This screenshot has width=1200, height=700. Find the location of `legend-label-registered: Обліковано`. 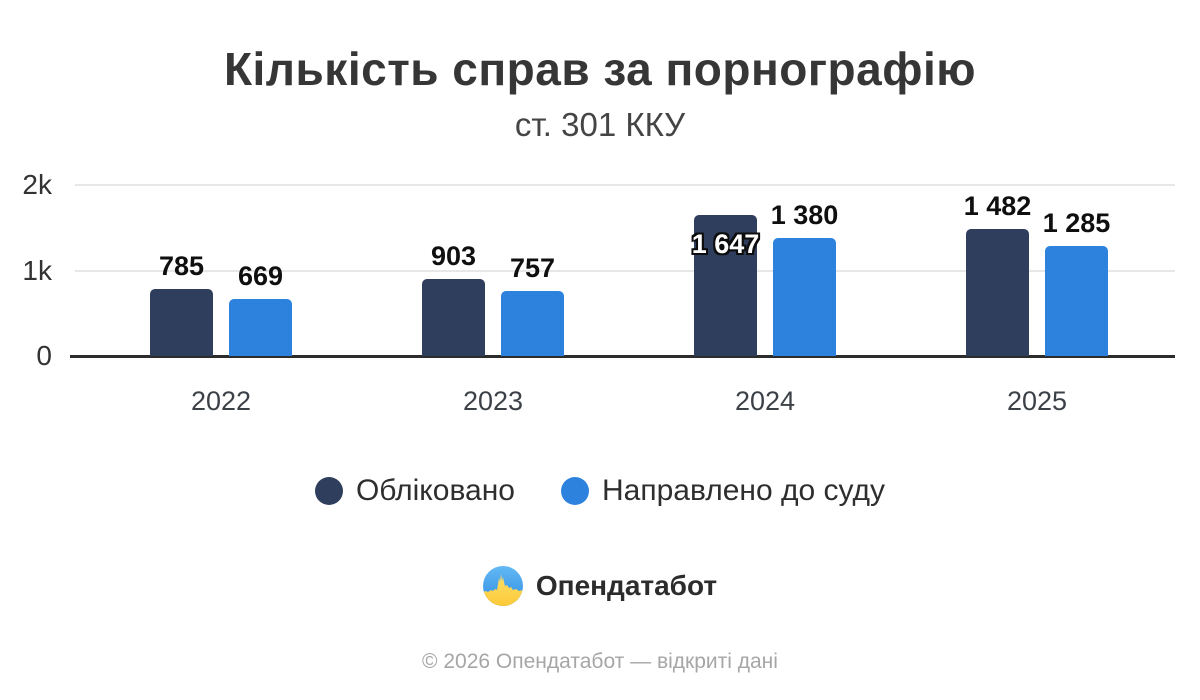

legend-label-registered: Обліковано is located at coordinates (435, 490).